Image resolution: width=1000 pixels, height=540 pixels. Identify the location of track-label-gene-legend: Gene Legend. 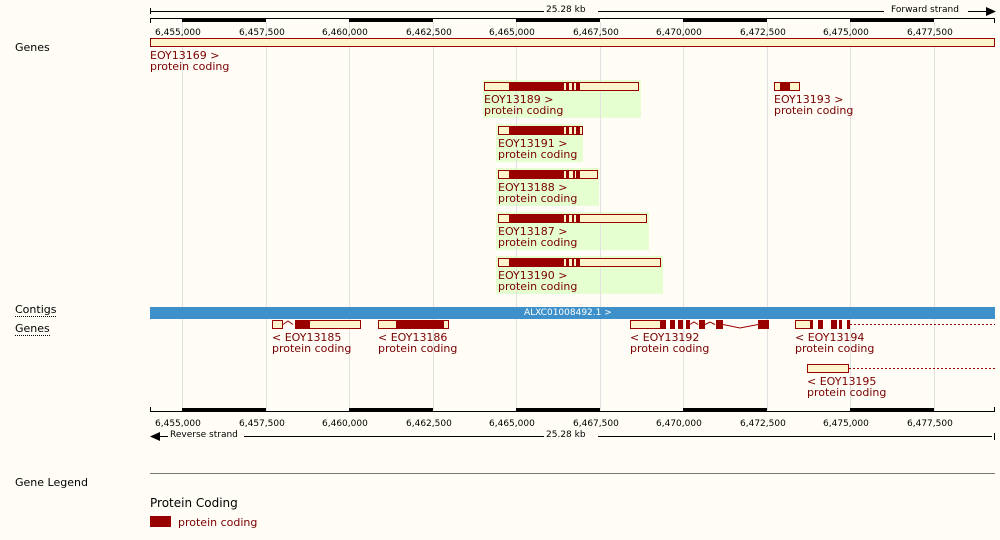
(51, 482).